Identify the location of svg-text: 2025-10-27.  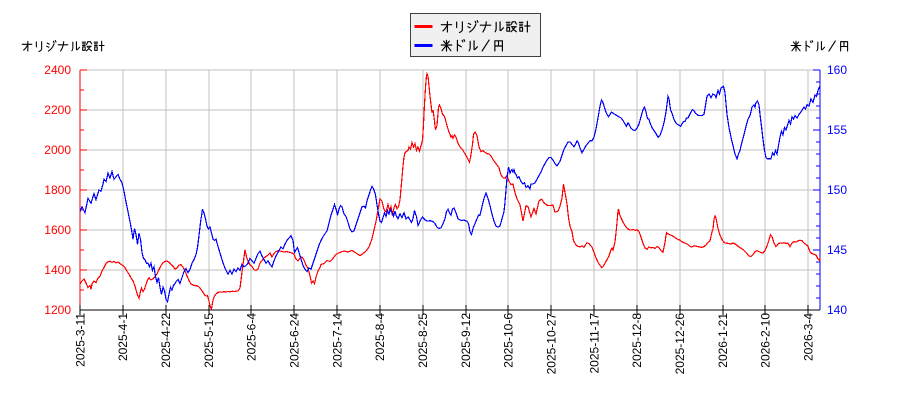
(552, 344).